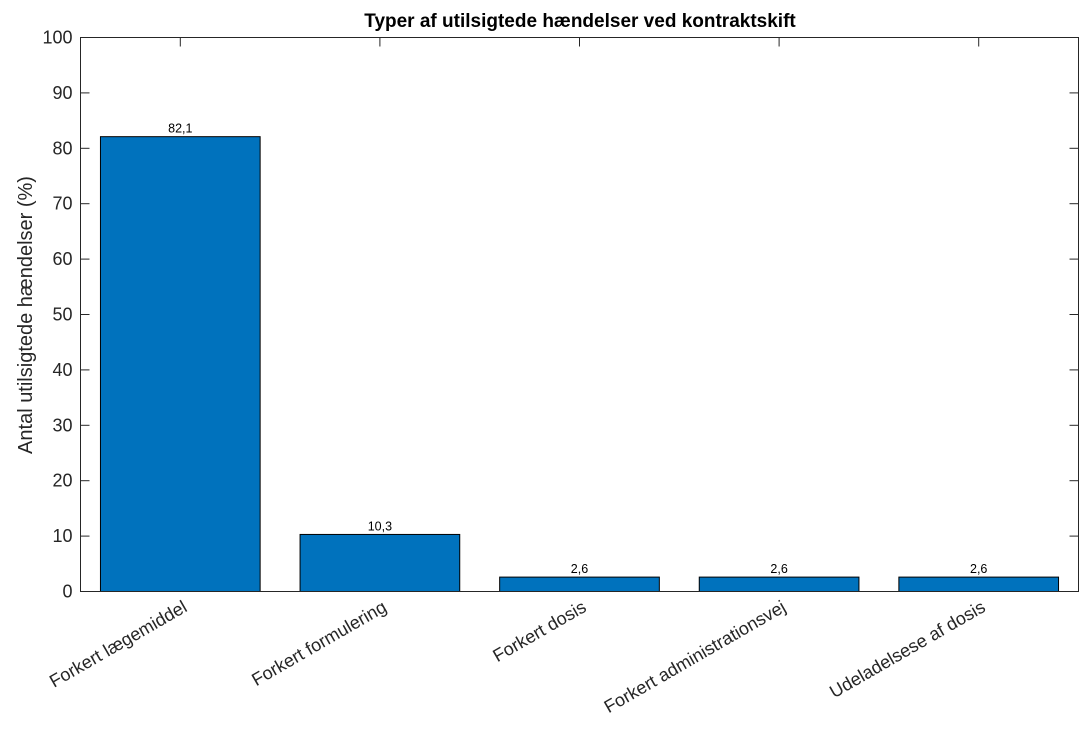  What do you see at coordinates (319, 643) in the screenshot?
I see `x-category-label: Forkert formulering` at bounding box center [319, 643].